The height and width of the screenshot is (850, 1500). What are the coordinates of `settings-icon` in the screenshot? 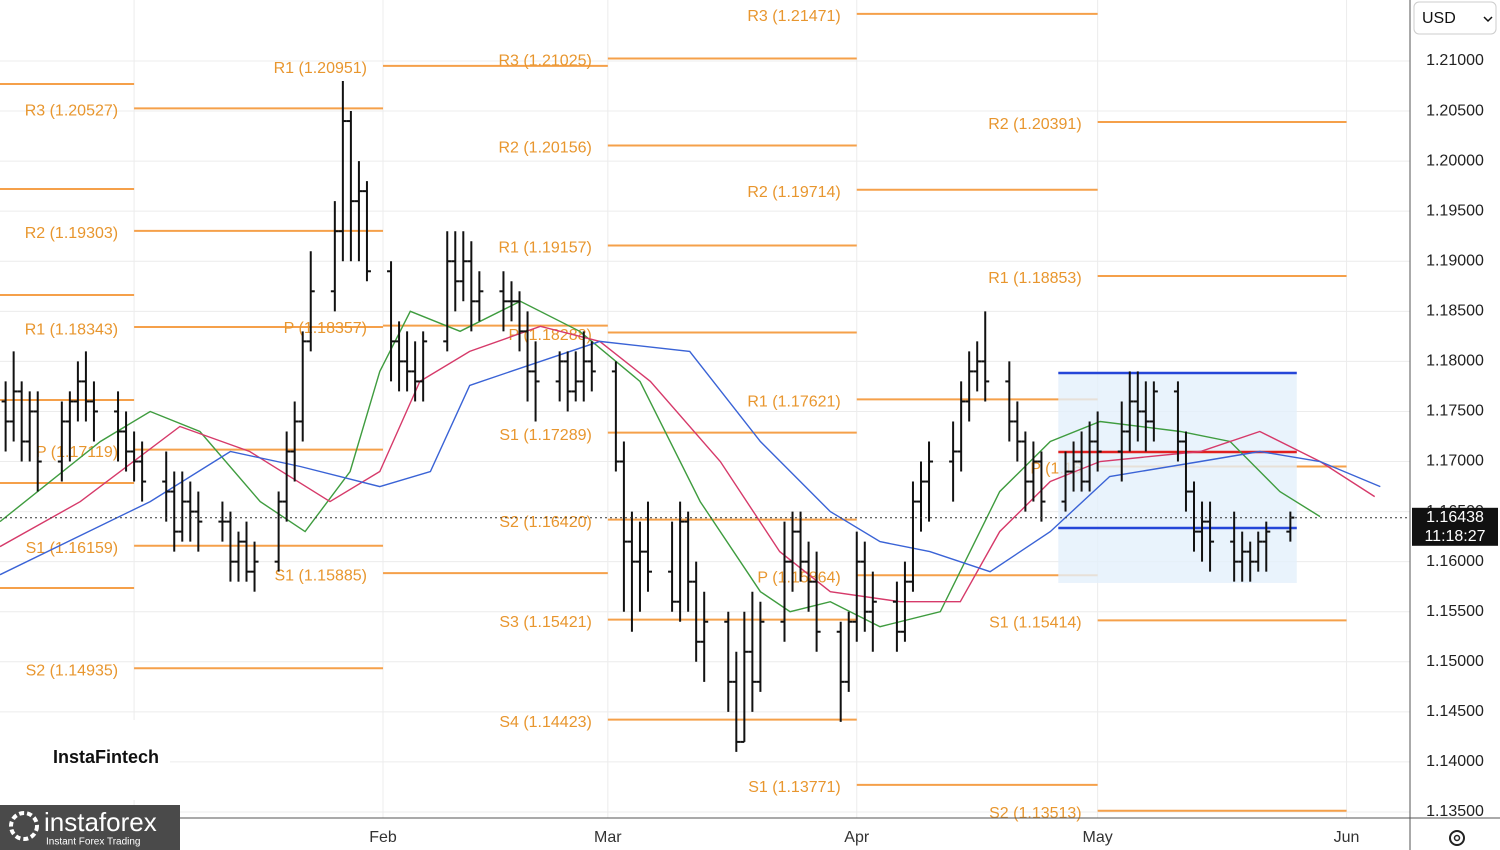 It's located at (1457, 838).